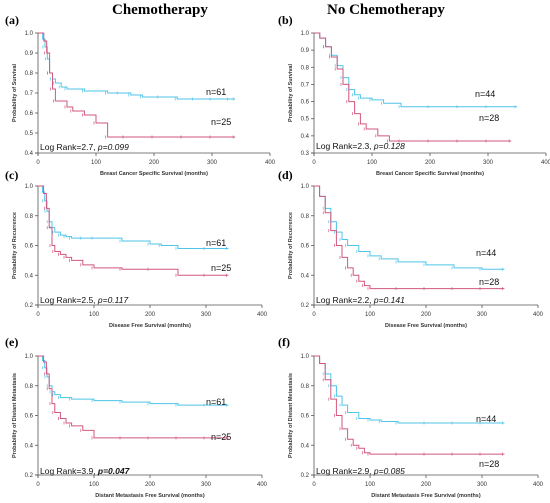  What do you see at coordinates (113, 147) in the screenshot?
I see `p-value: p=0.099` at bounding box center [113, 147].